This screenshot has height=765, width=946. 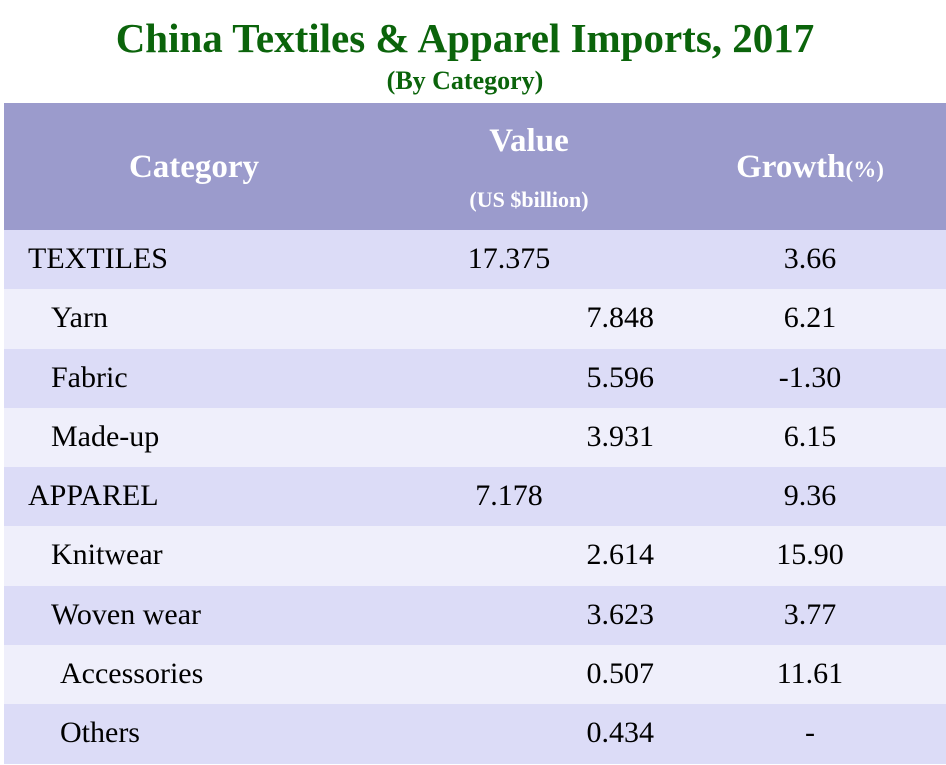 What do you see at coordinates (475, 378) in the screenshot?
I see `table-row: Fabric 5.596 -1.30` at bounding box center [475, 378].